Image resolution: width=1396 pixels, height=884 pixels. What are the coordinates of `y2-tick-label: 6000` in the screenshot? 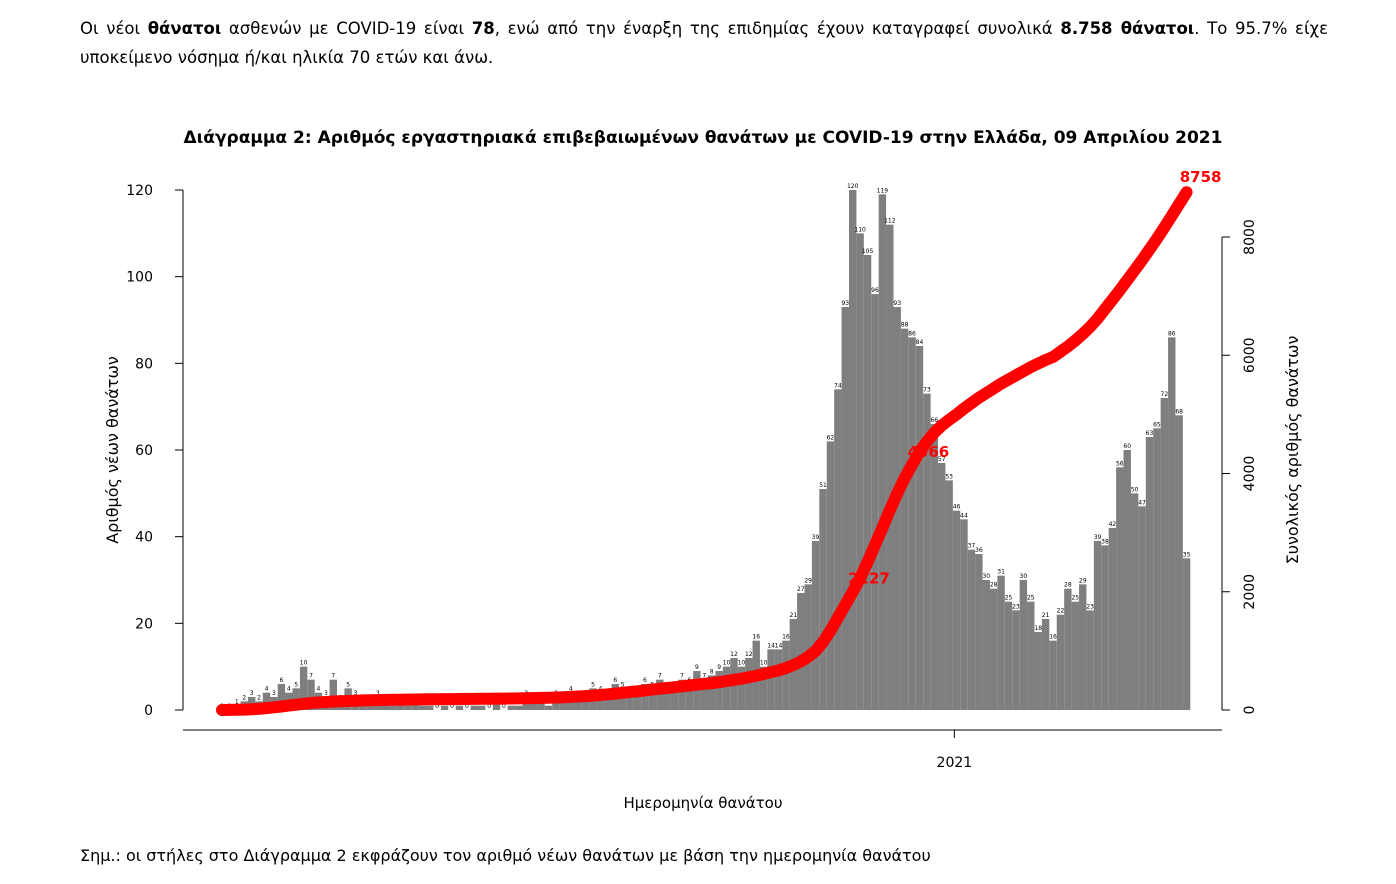 It's located at (1250, 355).